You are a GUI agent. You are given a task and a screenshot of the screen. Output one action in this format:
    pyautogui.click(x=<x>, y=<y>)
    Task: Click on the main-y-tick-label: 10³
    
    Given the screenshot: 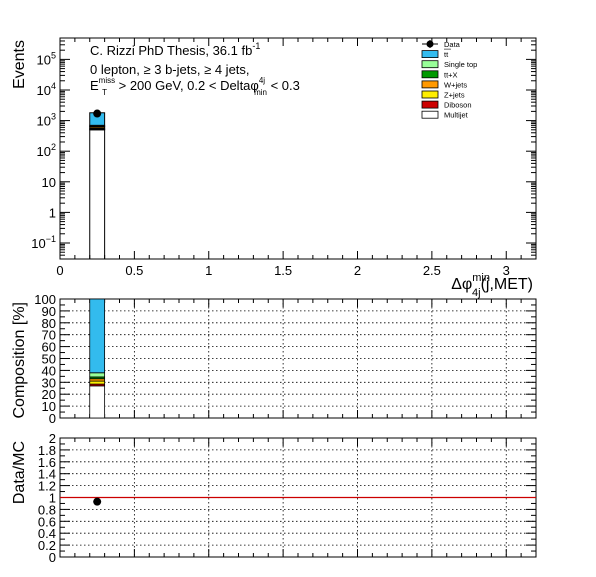 What is the action you would take?
    pyautogui.click(x=46, y=120)
    